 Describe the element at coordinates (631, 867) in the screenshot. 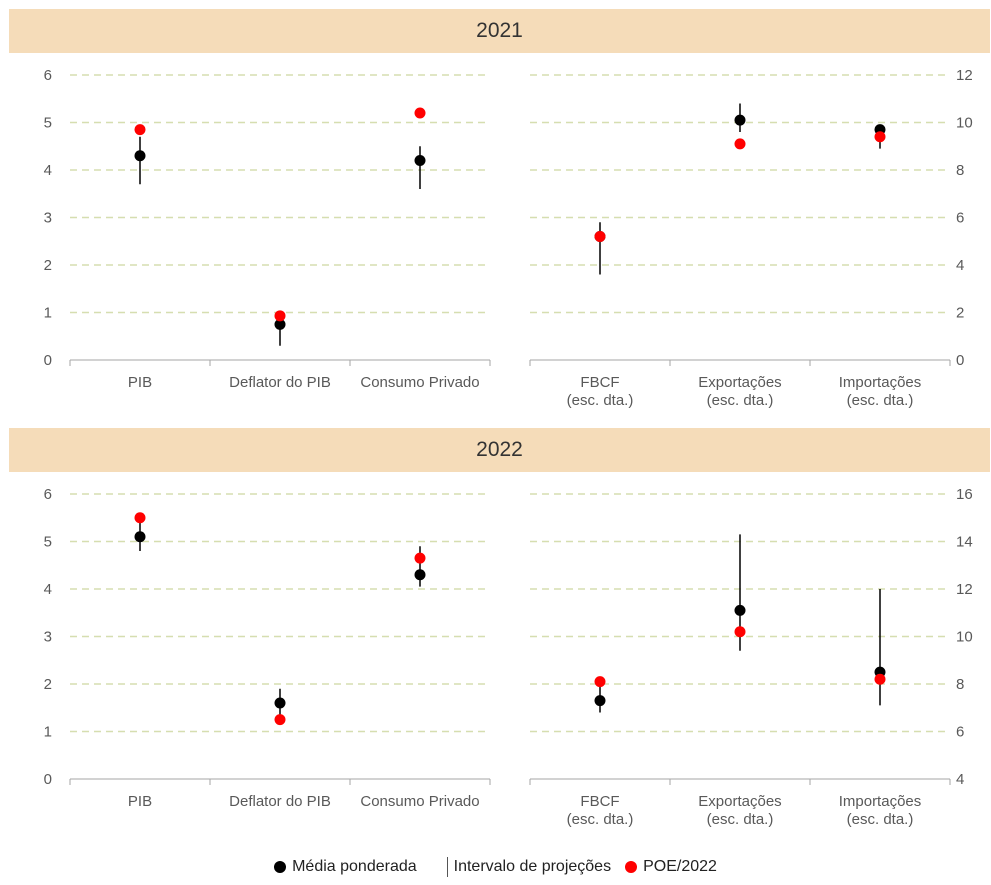

I see `red-dot-icon` at that location.